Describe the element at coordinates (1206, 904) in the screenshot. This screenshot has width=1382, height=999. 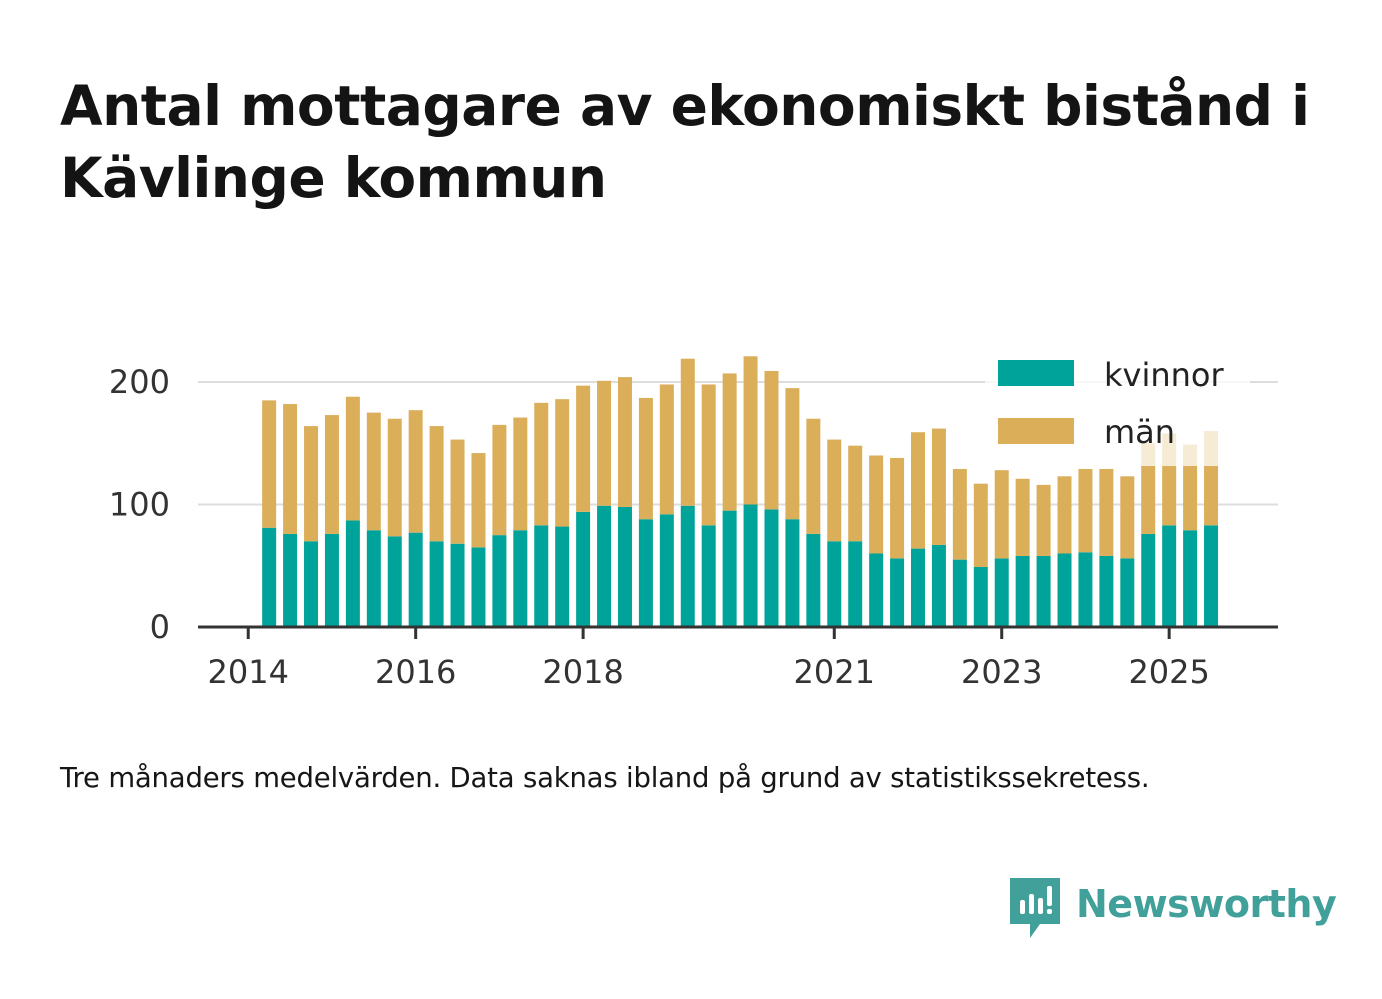
I see `brand-name: Newsworthy` at that location.